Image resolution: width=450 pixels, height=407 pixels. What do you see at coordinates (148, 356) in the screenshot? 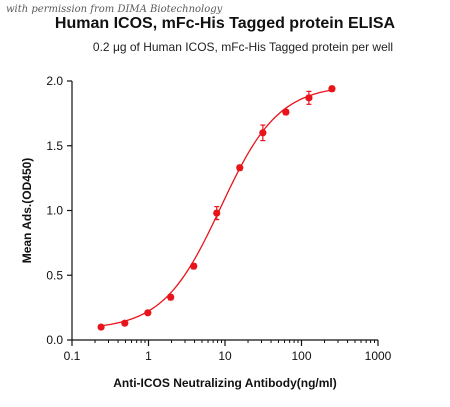
I see `x-tick-label: 1` at bounding box center [148, 356].